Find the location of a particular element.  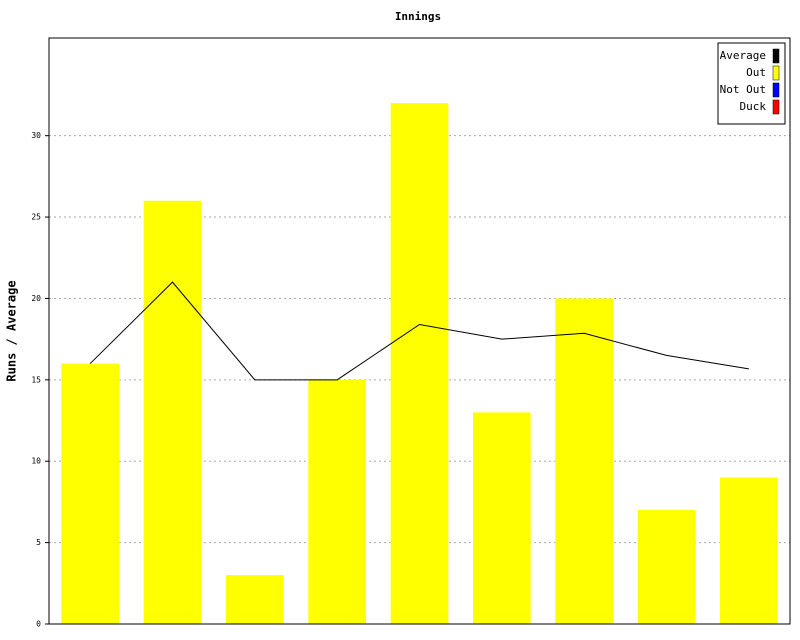

legend: Average Out Not Out Duck is located at coordinates (751, 83).